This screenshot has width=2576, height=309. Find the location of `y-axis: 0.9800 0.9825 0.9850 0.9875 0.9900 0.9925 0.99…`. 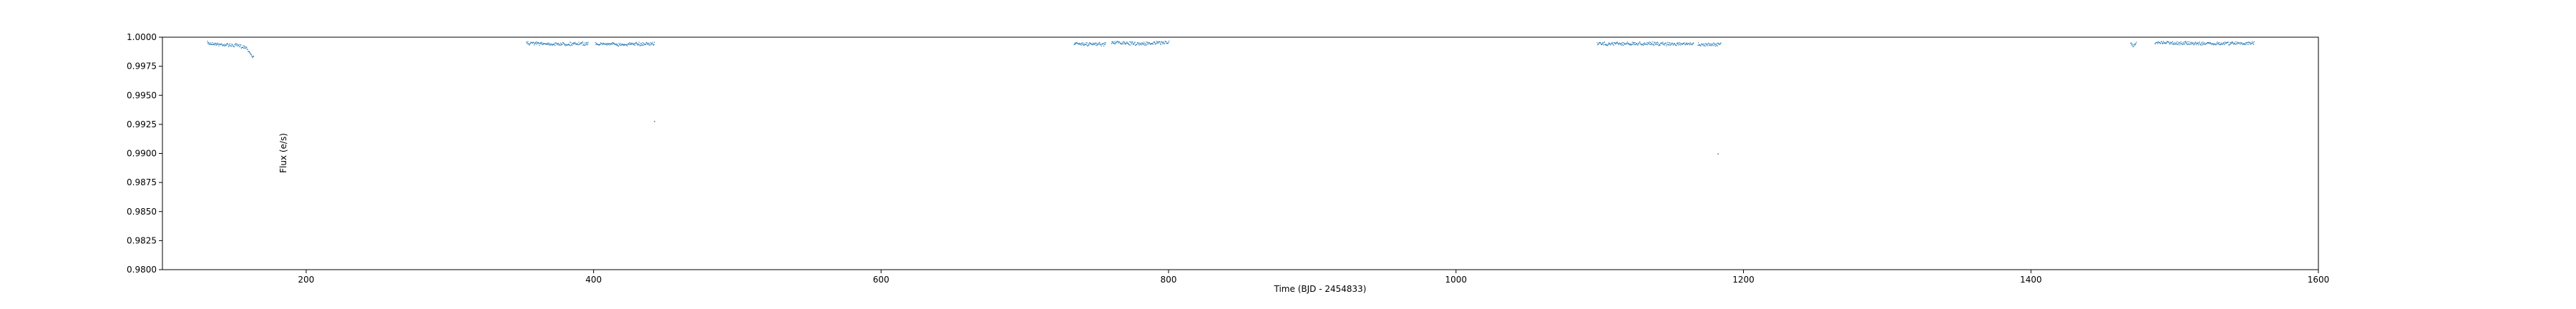

y-axis: 0.9800 0.9825 0.9850 0.9875 0.9900 0.9925 0.99… is located at coordinates (144, 153).